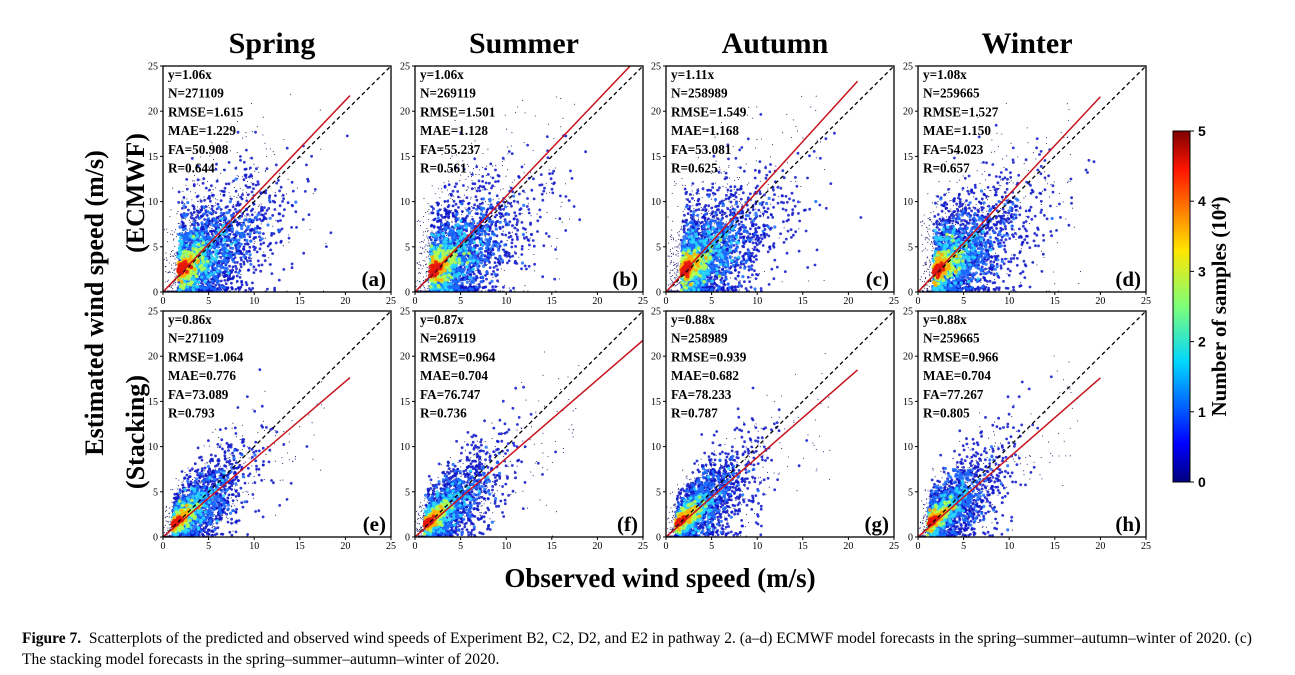 The image size is (1295, 675). What do you see at coordinates (202, 375) in the screenshot?
I see `stat-text: MAE=0.776` at bounding box center [202, 375].